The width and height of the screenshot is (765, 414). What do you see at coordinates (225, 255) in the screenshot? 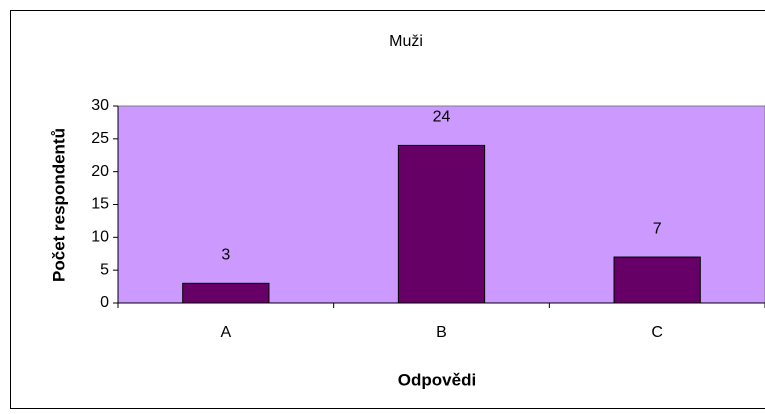
I see `data-label: 3` at bounding box center [225, 255].